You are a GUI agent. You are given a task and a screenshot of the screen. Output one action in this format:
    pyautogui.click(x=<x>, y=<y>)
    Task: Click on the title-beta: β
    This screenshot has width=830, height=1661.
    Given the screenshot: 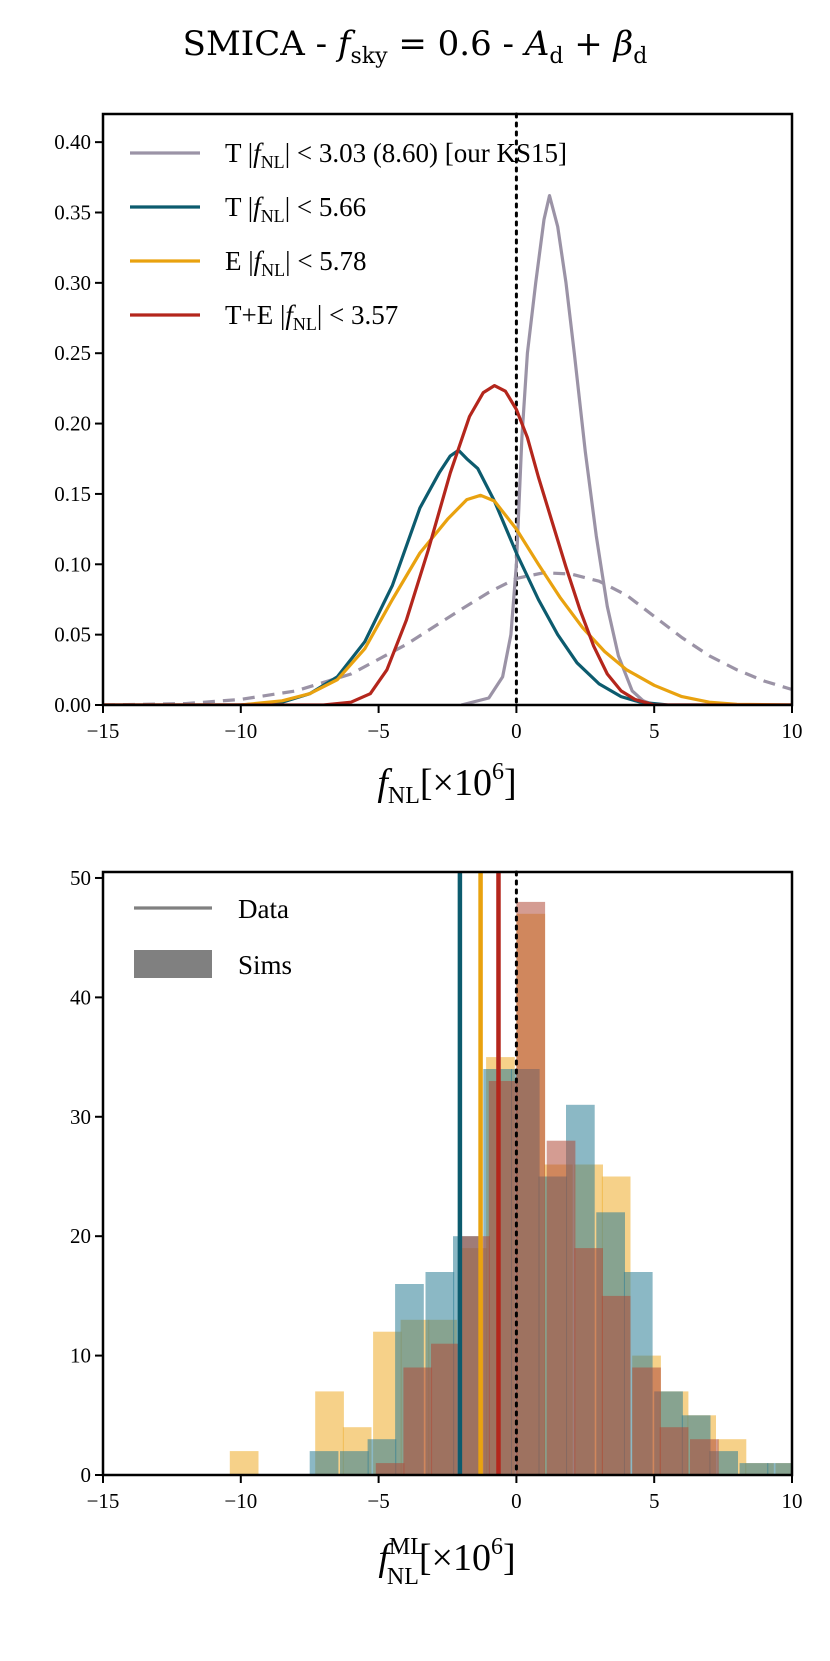 What is the action you would take?
    pyautogui.click(x=623, y=44)
    